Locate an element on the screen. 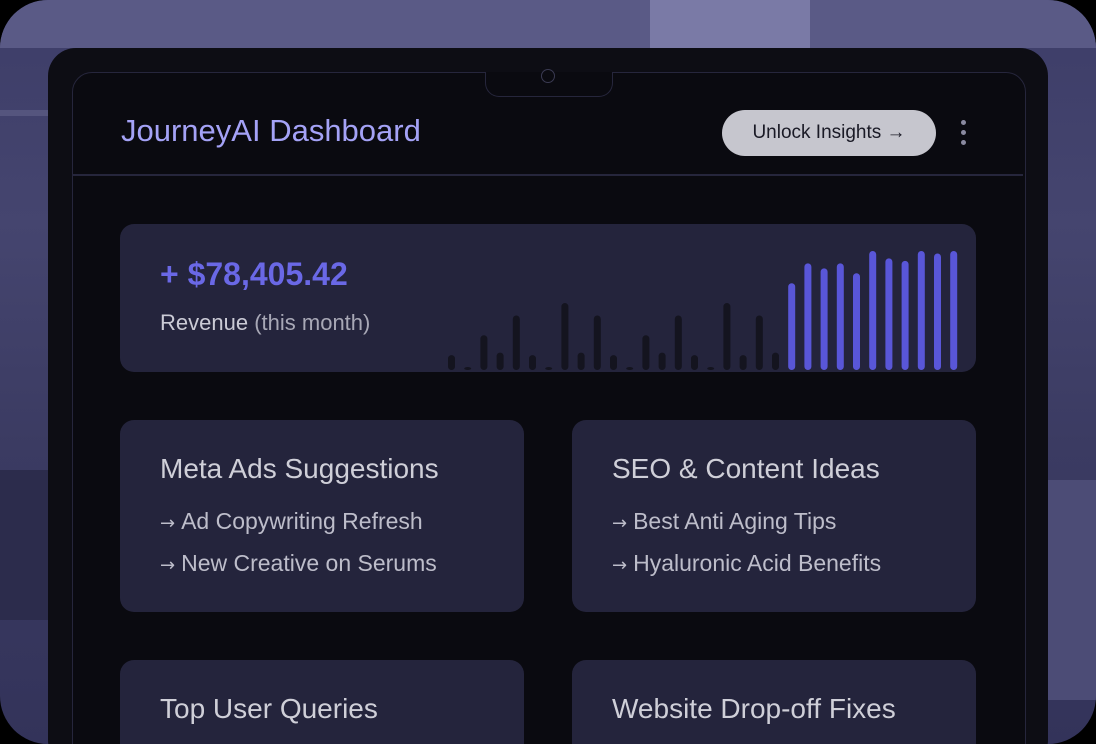  revenue-label-text: Revenue is located at coordinates (204, 322).